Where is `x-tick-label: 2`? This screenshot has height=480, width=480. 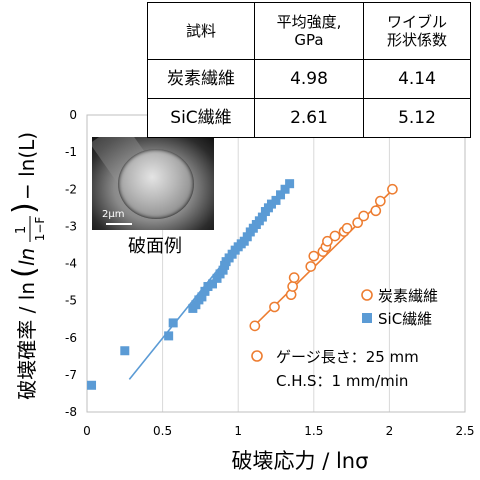 x-tick-label: 2 is located at coordinates (390, 431).